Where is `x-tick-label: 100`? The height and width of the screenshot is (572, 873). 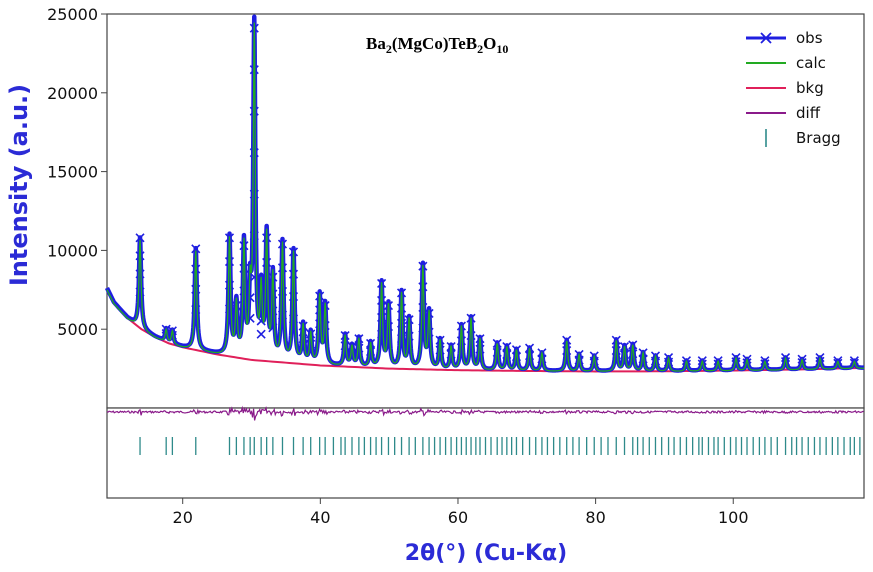 x-tick-label: 100 is located at coordinates (733, 517).